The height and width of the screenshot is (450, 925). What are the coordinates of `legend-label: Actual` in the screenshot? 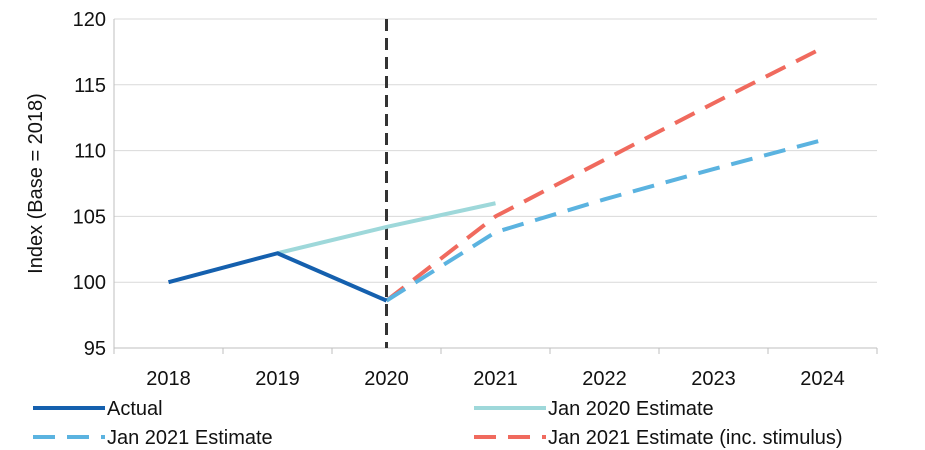 It's located at (135, 409).